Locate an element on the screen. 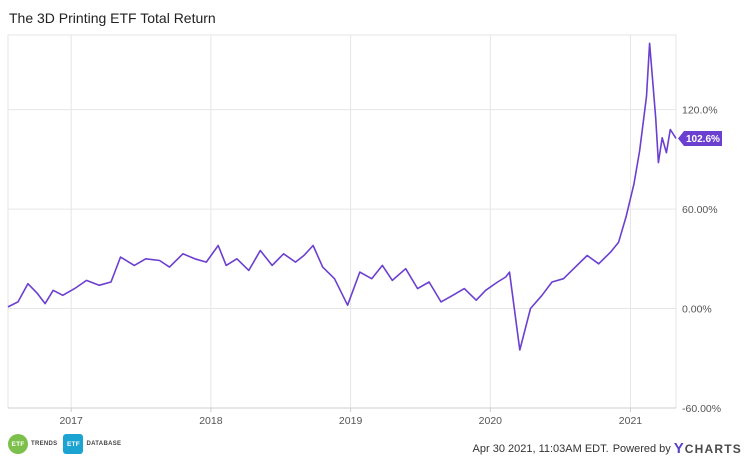 The image size is (750, 462). partner-logos: ETF TRENDS ETF DATABASE is located at coordinates (67, 444).